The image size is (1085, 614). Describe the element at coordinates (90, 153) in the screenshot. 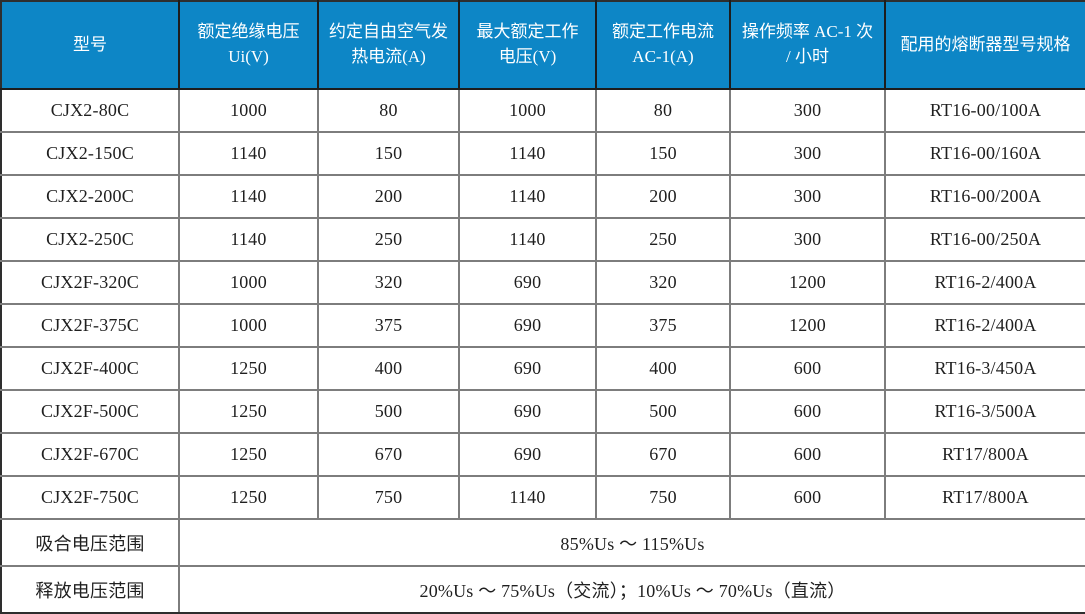

I see `model-cell: CJX2-150C` at that location.